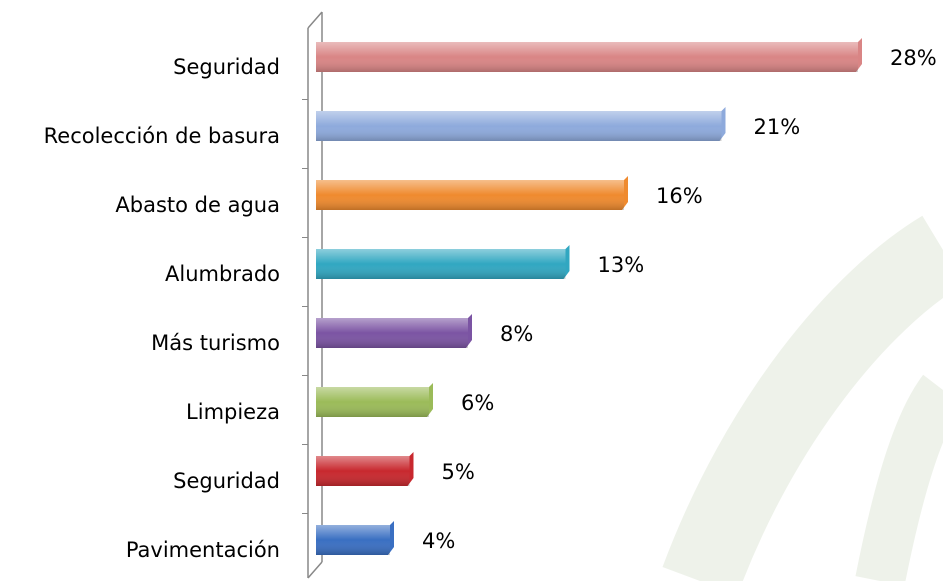 The width and height of the screenshot is (943, 581). Describe the element at coordinates (315, 295) in the screenshot. I see `axis-wall` at that location.